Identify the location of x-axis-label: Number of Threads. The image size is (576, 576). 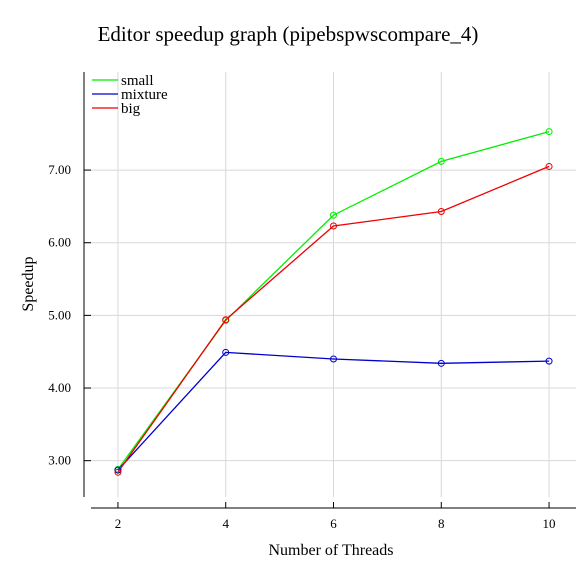
(331, 550).